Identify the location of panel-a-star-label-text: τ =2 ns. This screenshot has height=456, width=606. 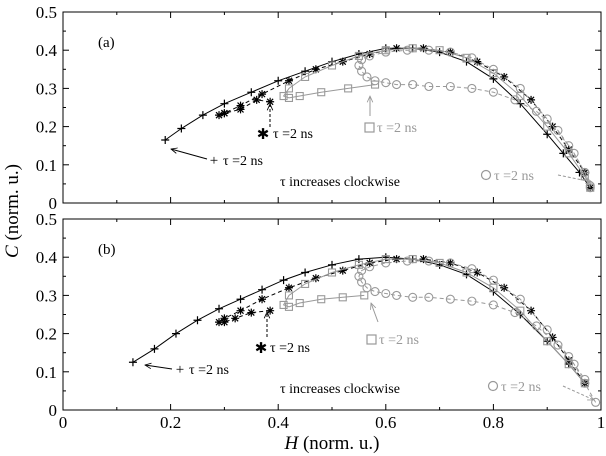
(293, 134).